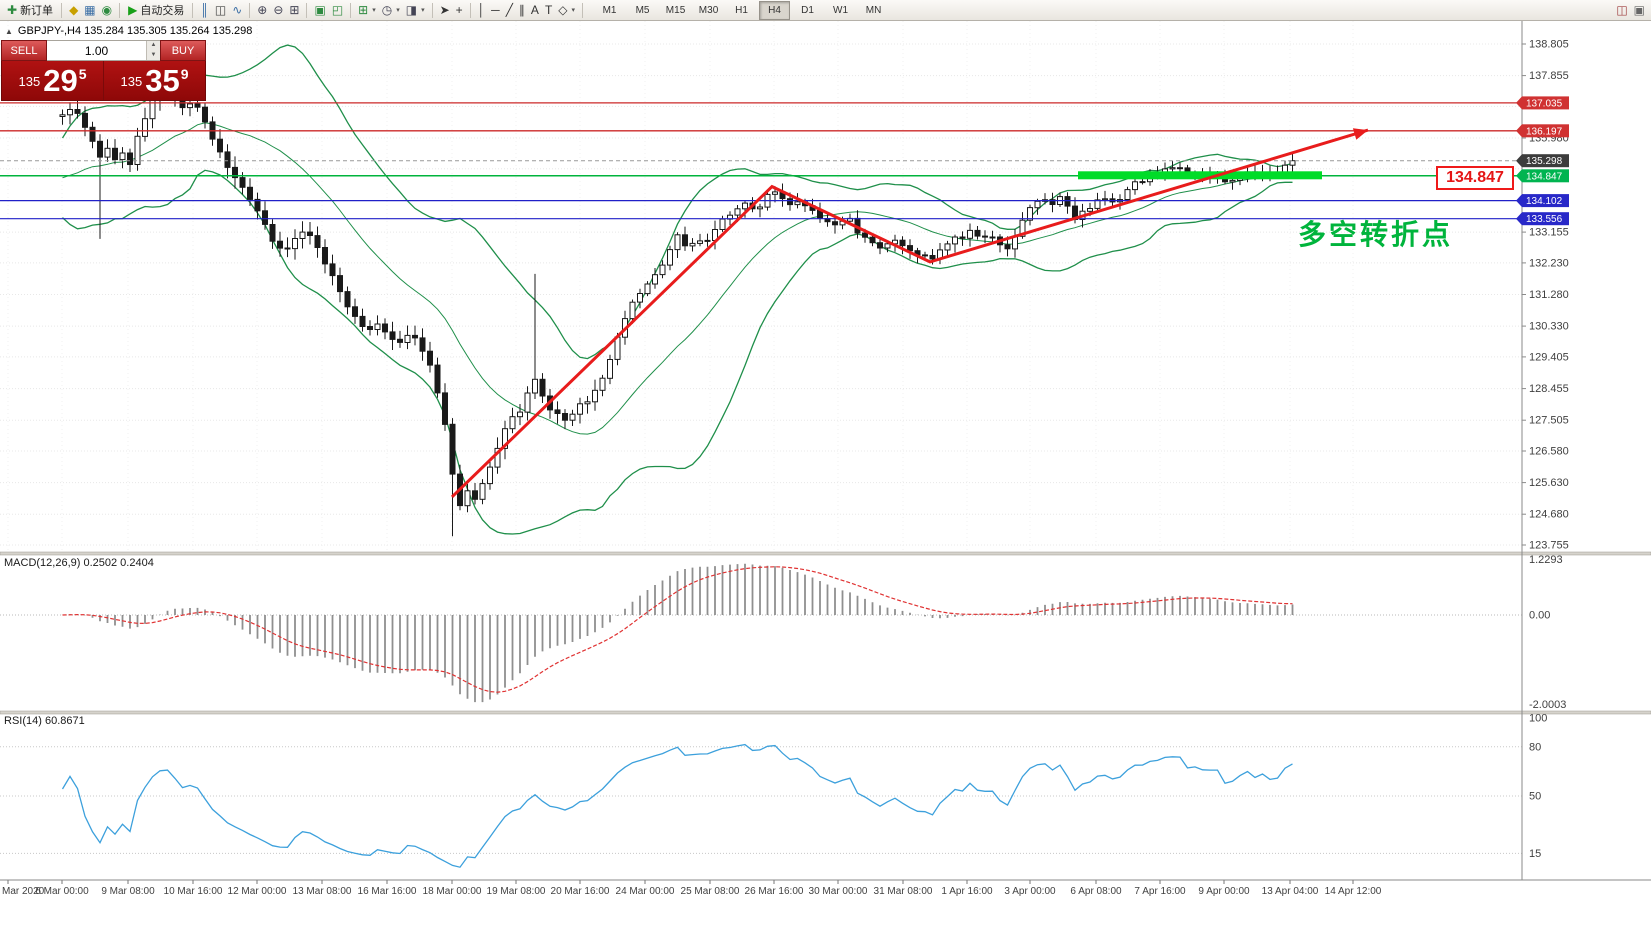 Image resolution: width=1651 pixels, height=946 pixels. I want to click on collapse-trade-panel-icon: ▲, so click(9, 31).